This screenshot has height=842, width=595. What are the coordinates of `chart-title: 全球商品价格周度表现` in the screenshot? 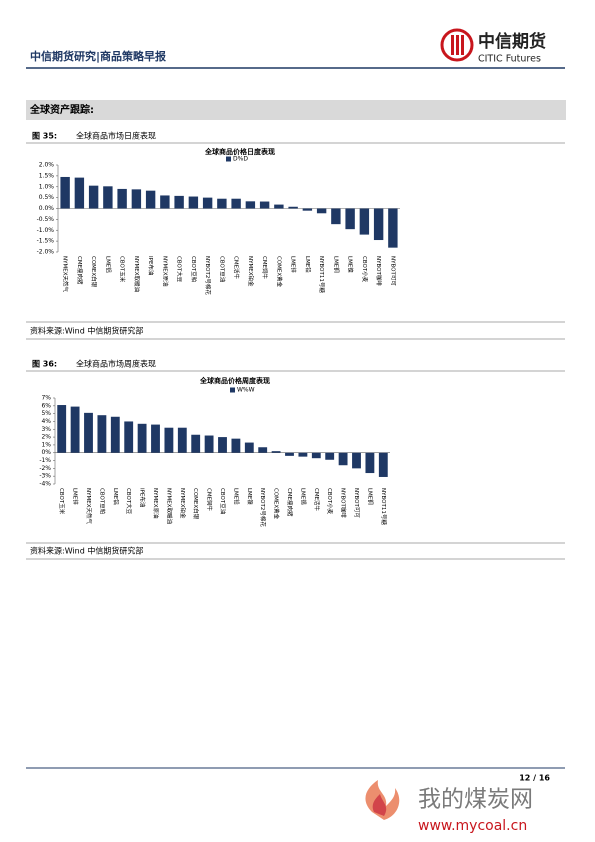 It's located at (234, 380).